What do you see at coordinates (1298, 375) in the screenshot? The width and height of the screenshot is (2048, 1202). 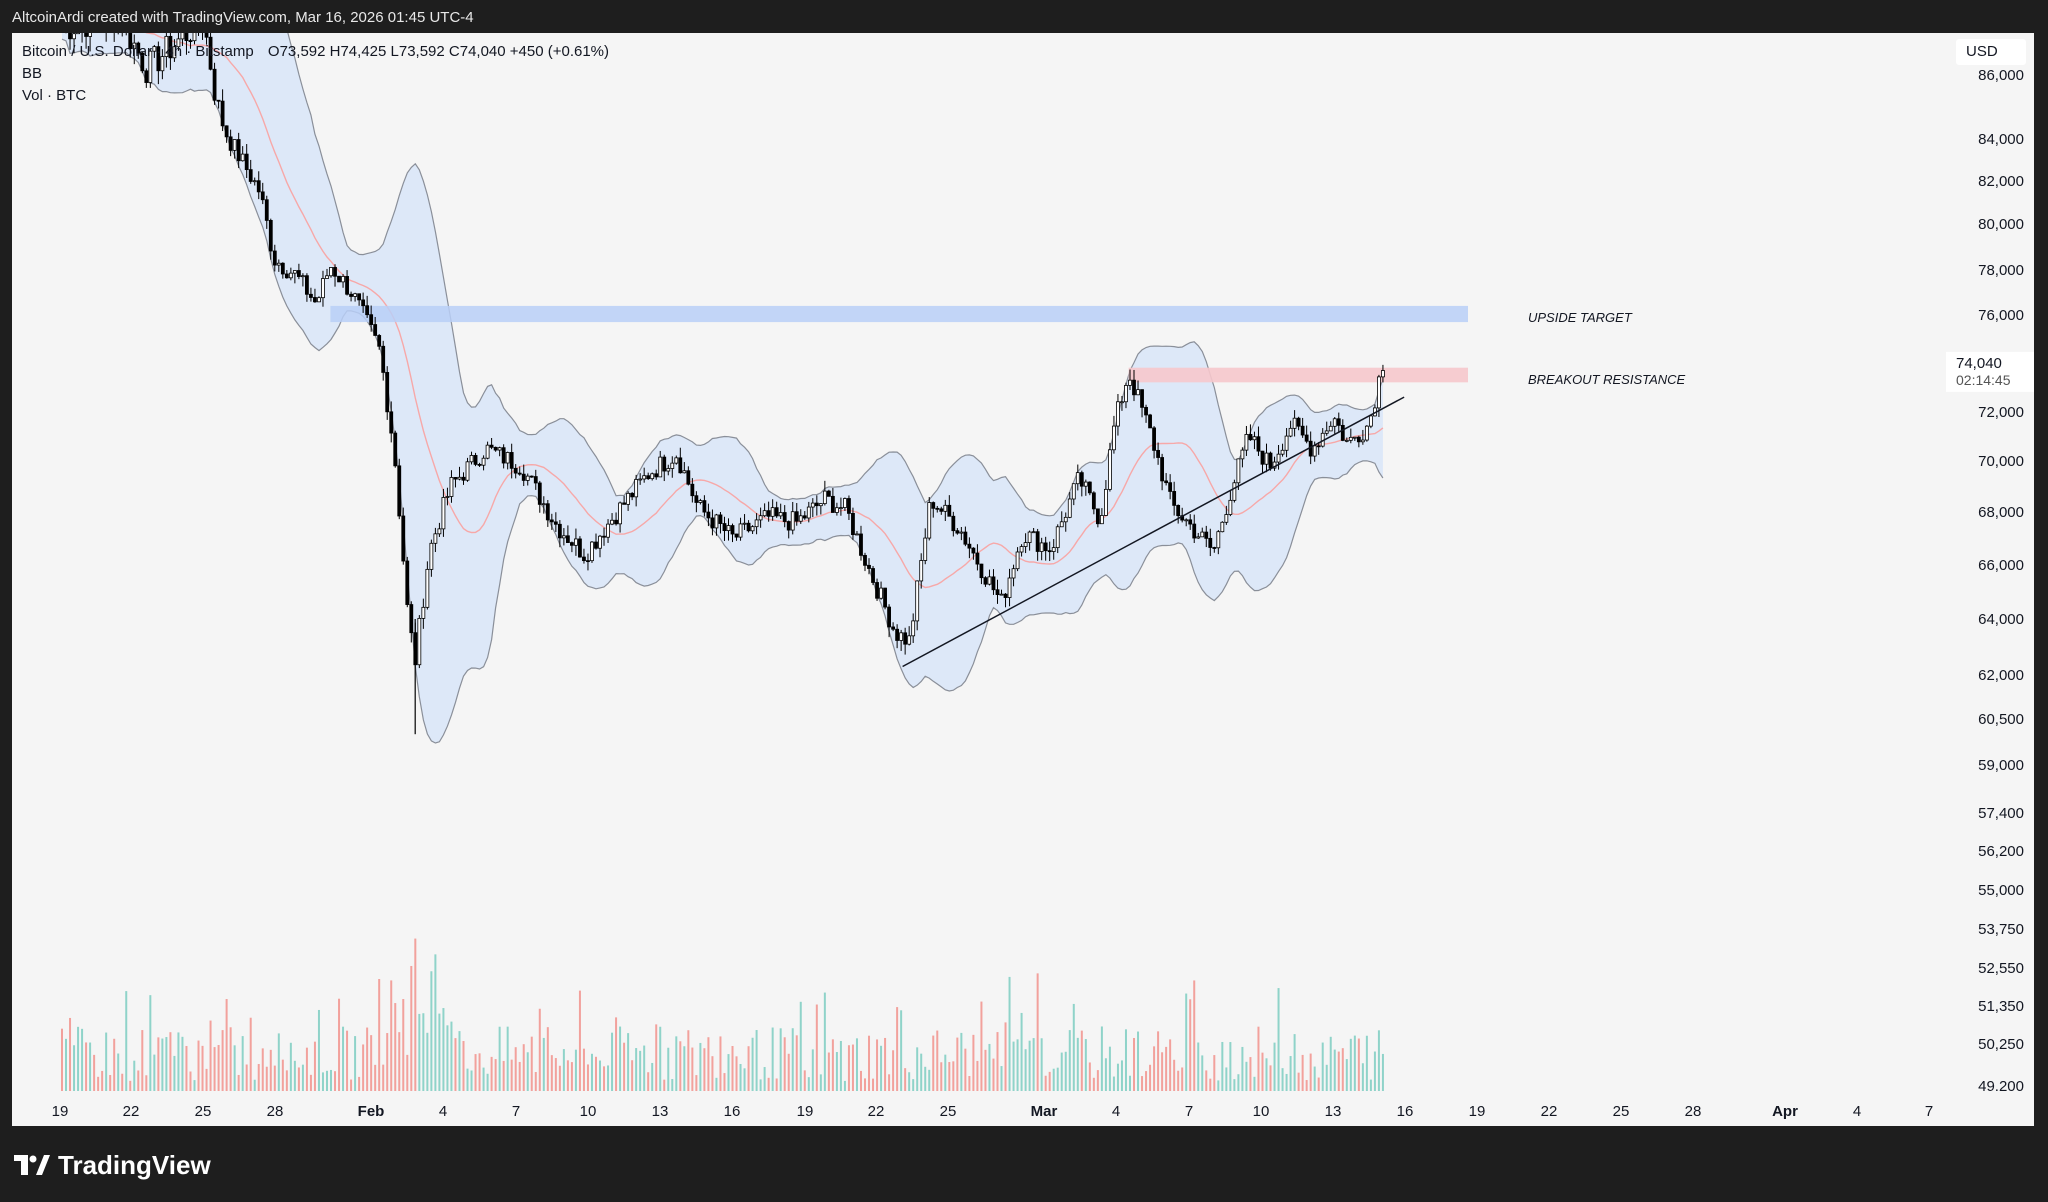 I see `breakout-resistance-zone` at bounding box center [1298, 375].